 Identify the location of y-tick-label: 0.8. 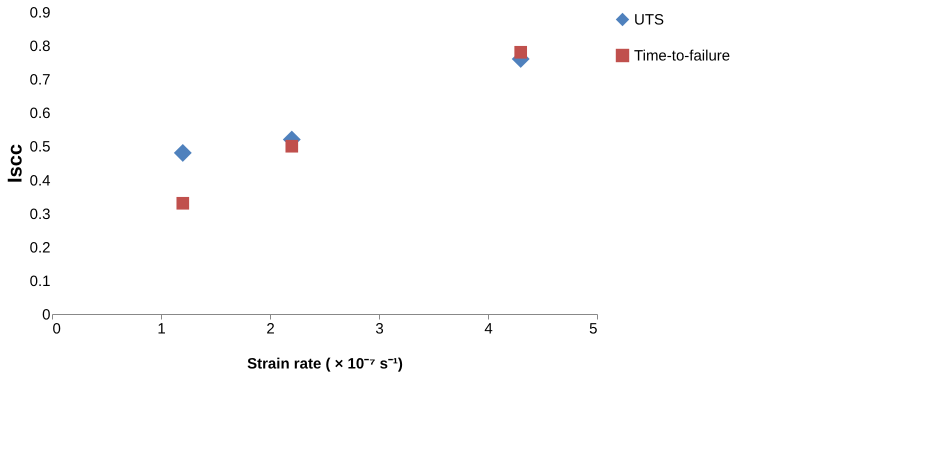
(40, 47).